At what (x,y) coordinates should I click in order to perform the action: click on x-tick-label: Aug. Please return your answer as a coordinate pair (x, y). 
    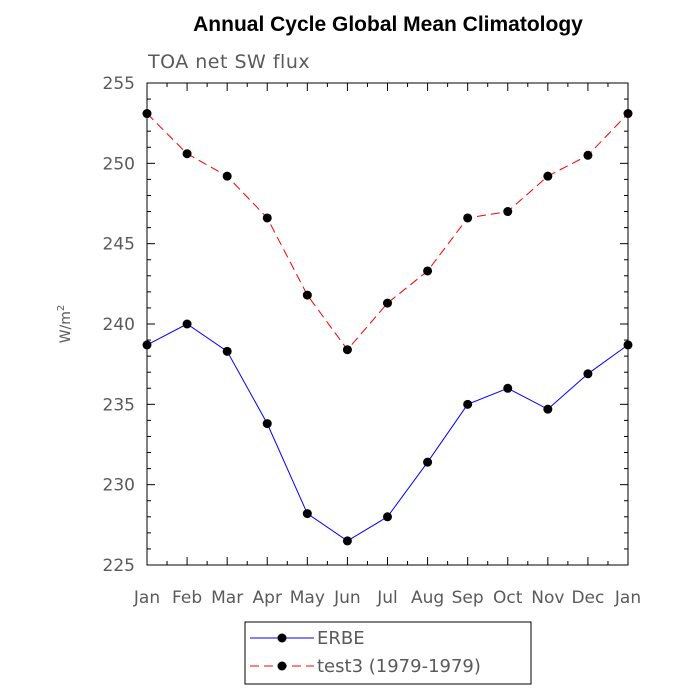
    Looking at the image, I should click on (427, 598).